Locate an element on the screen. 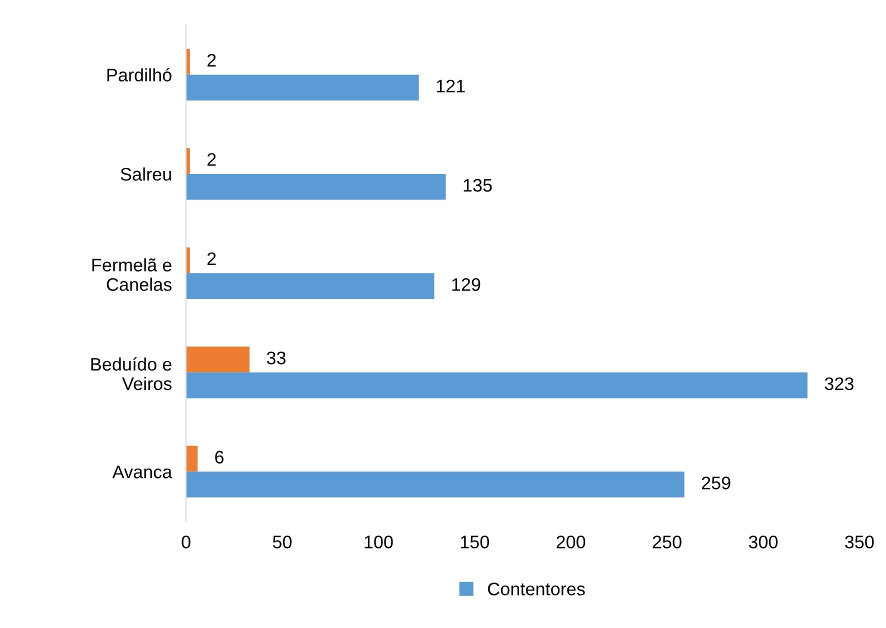 This screenshot has height=628, width=886. x-tick-label: 100 is located at coordinates (378, 542).